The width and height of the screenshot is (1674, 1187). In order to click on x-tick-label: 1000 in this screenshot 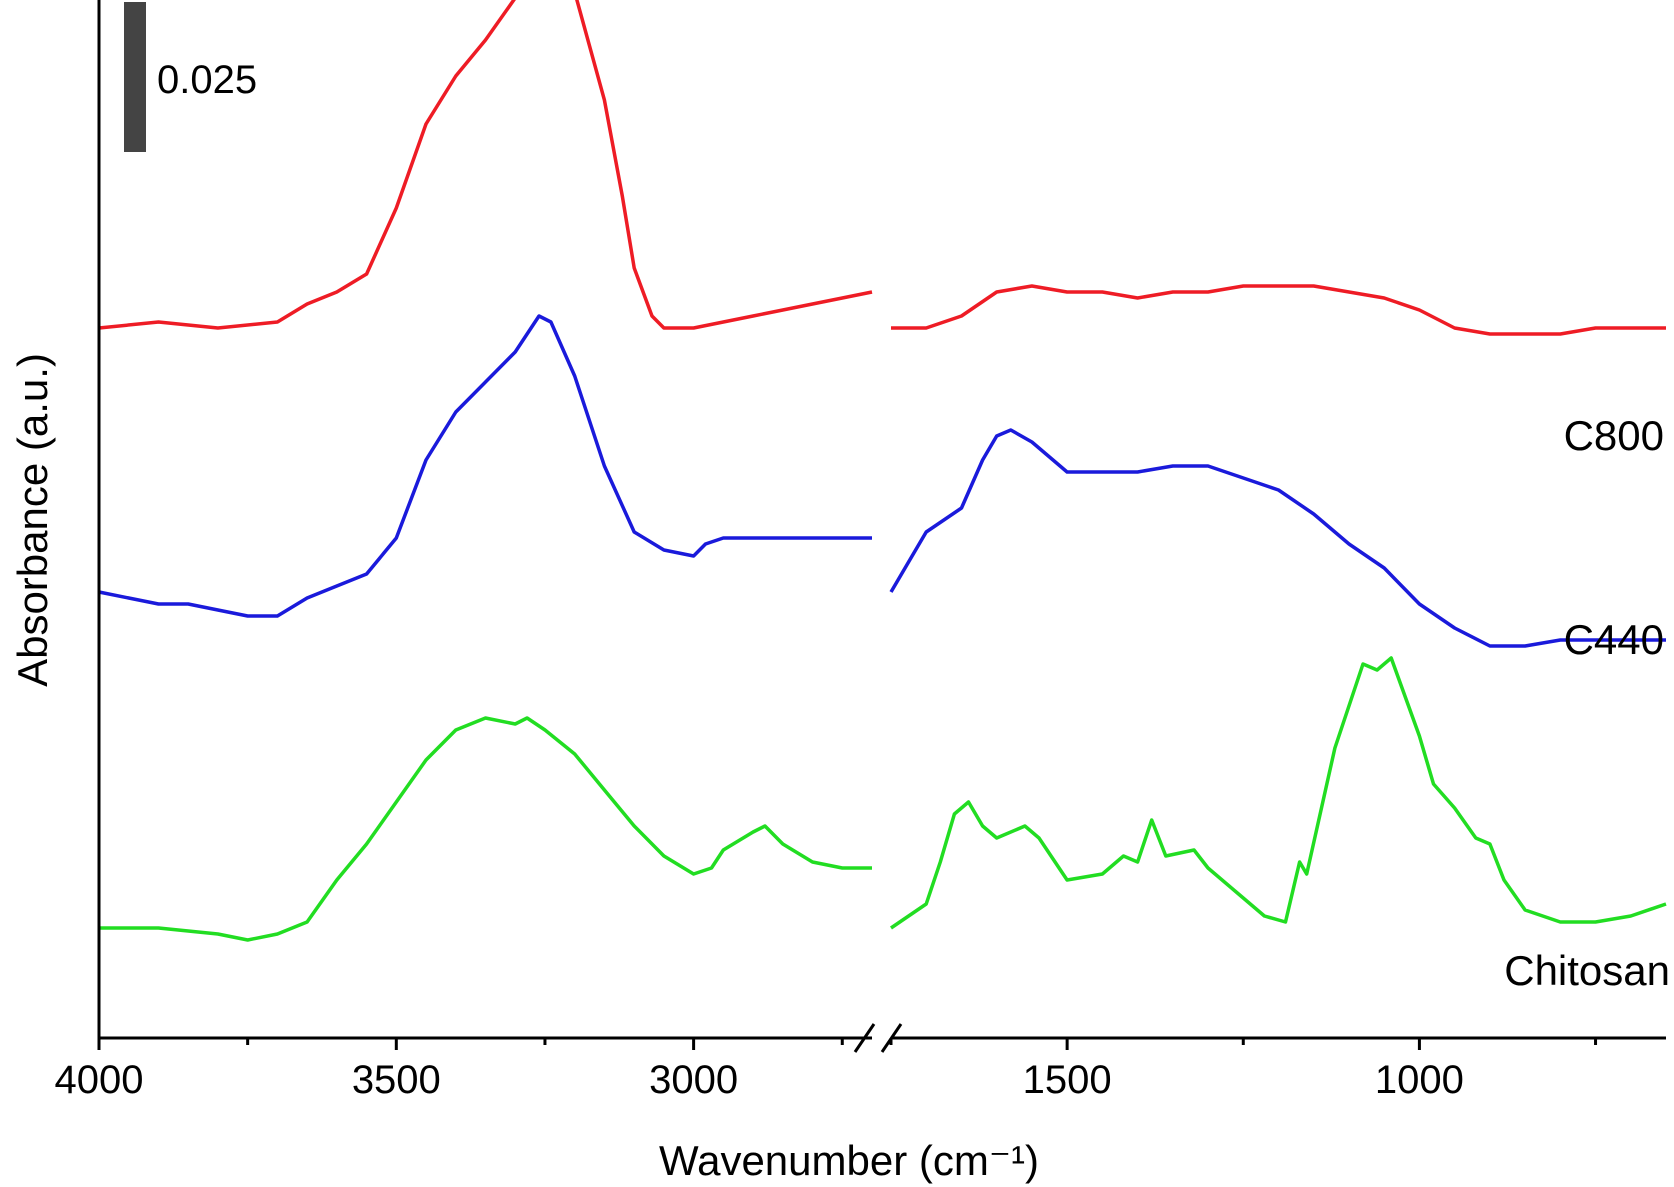, I will do `click(1419, 1080)`.